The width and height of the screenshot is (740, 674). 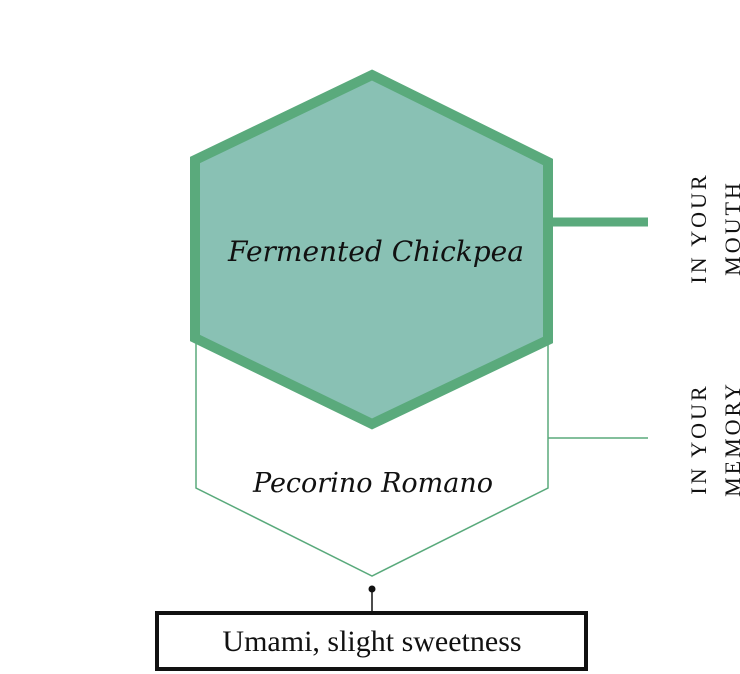 What do you see at coordinates (713, 439) in the screenshot?
I see `side-label-memory: IN YOUR MEMORY` at bounding box center [713, 439].